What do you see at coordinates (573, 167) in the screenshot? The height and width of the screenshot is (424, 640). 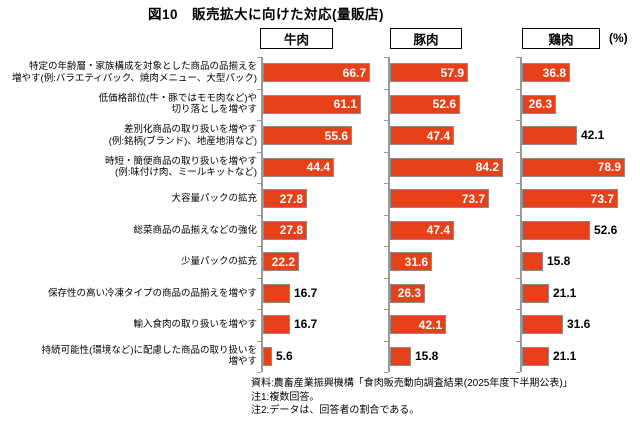 I see `bar-chicken-row4: 78.9` at bounding box center [573, 167].